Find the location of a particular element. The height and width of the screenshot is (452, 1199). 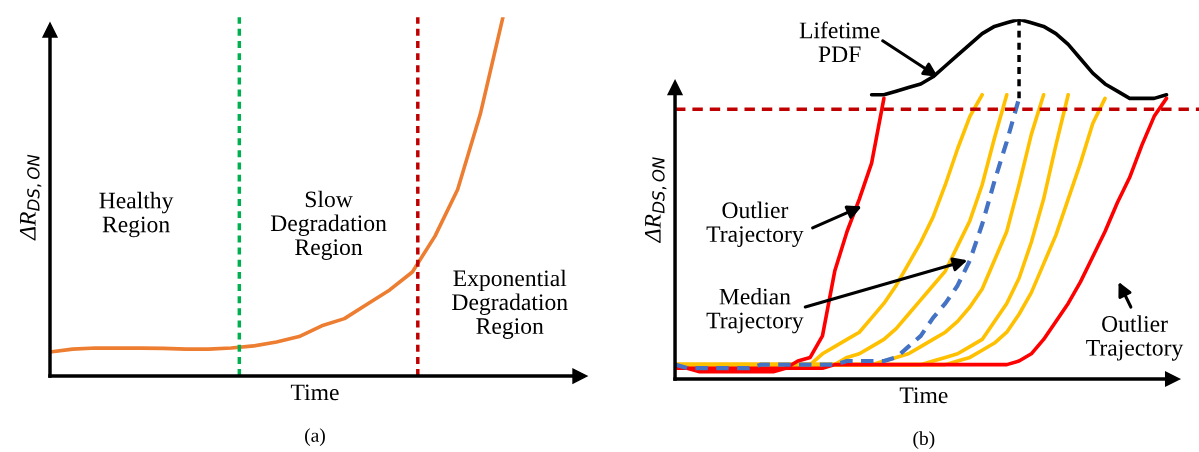

annotation: Lifetime PDF is located at coordinates (839, 42).